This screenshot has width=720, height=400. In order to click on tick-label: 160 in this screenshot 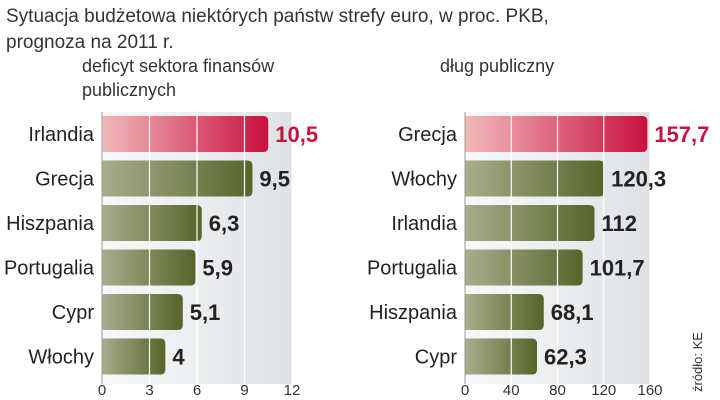, I will do `click(649, 390)`.